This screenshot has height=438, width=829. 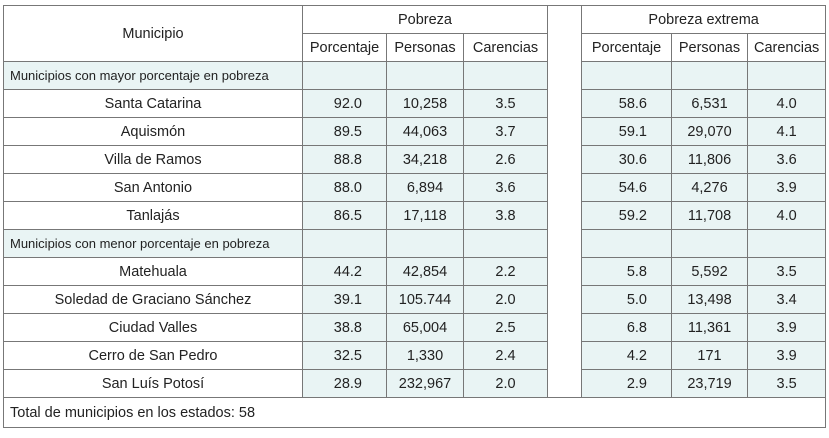 What do you see at coordinates (344, 215) in the screenshot?
I see `pobreza-porcentaje: 86.5` at bounding box center [344, 215].